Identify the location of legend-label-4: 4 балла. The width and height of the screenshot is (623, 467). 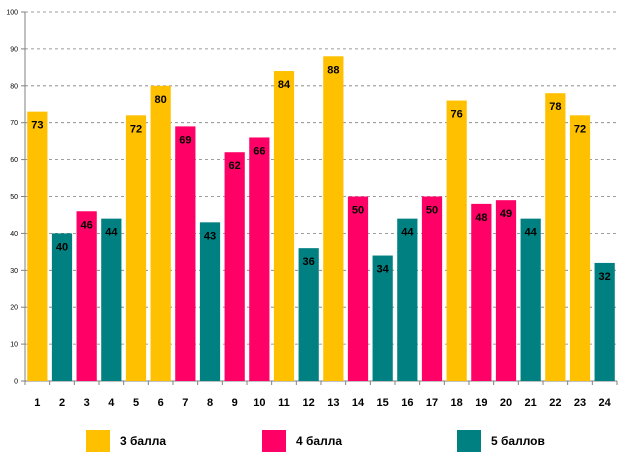
(319, 441).